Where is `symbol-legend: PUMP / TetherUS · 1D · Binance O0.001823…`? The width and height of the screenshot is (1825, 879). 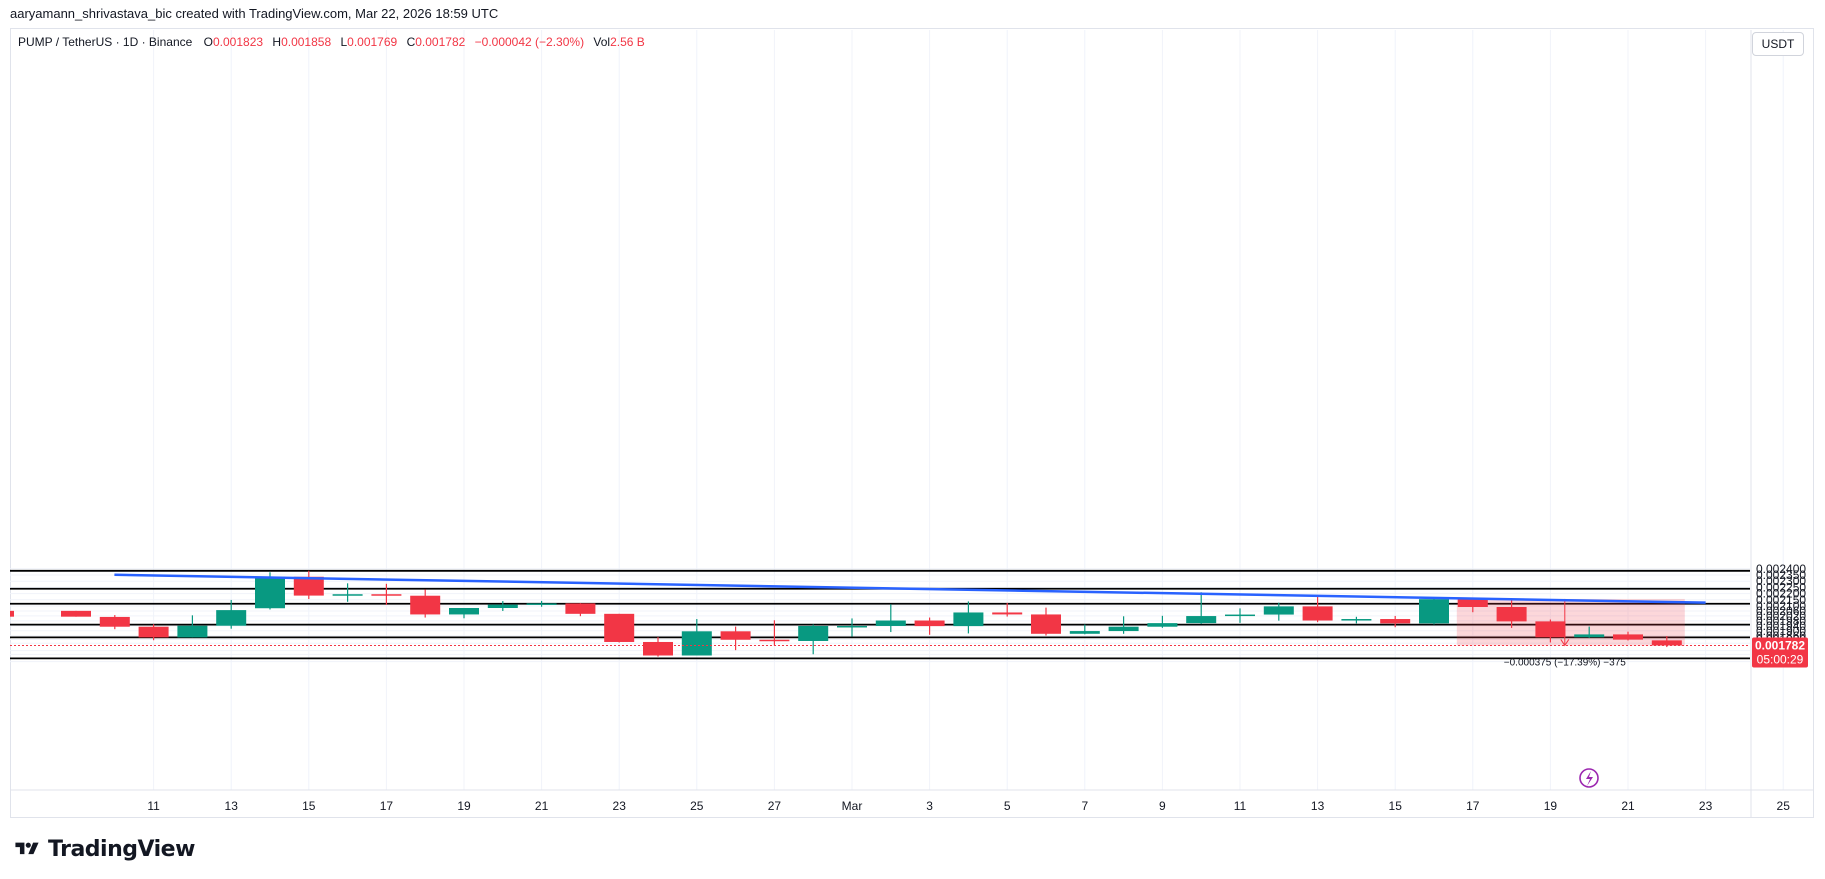
symbol-legend: PUMP / TetherUS · 1D · Binance O0.001823… is located at coordinates (334, 42).